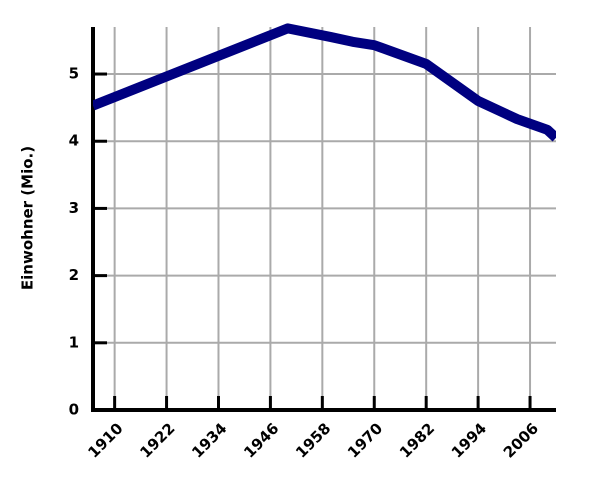 This screenshot has width=600, height=480. What do you see at coordinates (261, 440) in the screenshot?
I see `x-tick-label: 1946` at bounding box center [261, 440].